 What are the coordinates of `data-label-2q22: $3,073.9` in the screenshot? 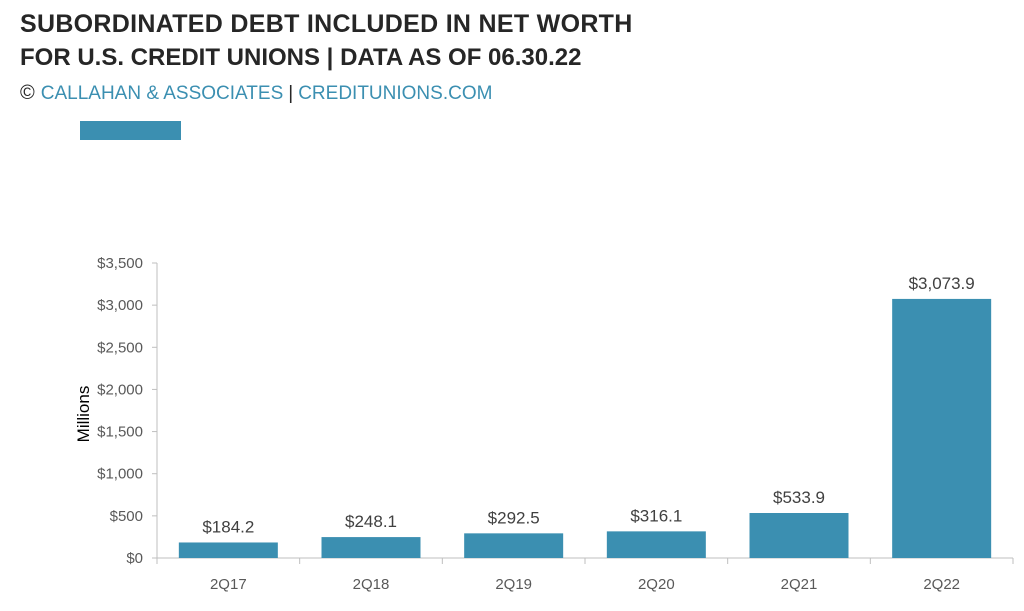 It's located at (942, 283).